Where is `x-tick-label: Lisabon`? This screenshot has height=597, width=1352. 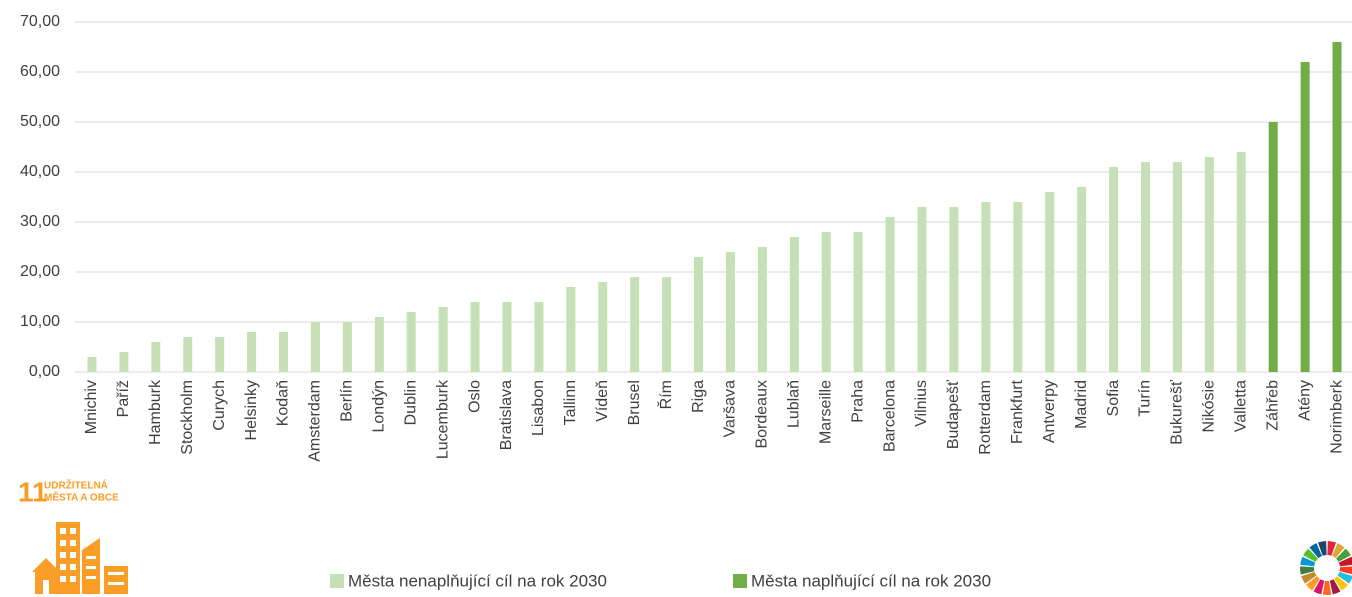
x-tick-label: Lisabon is located at coordinates (538, 408).